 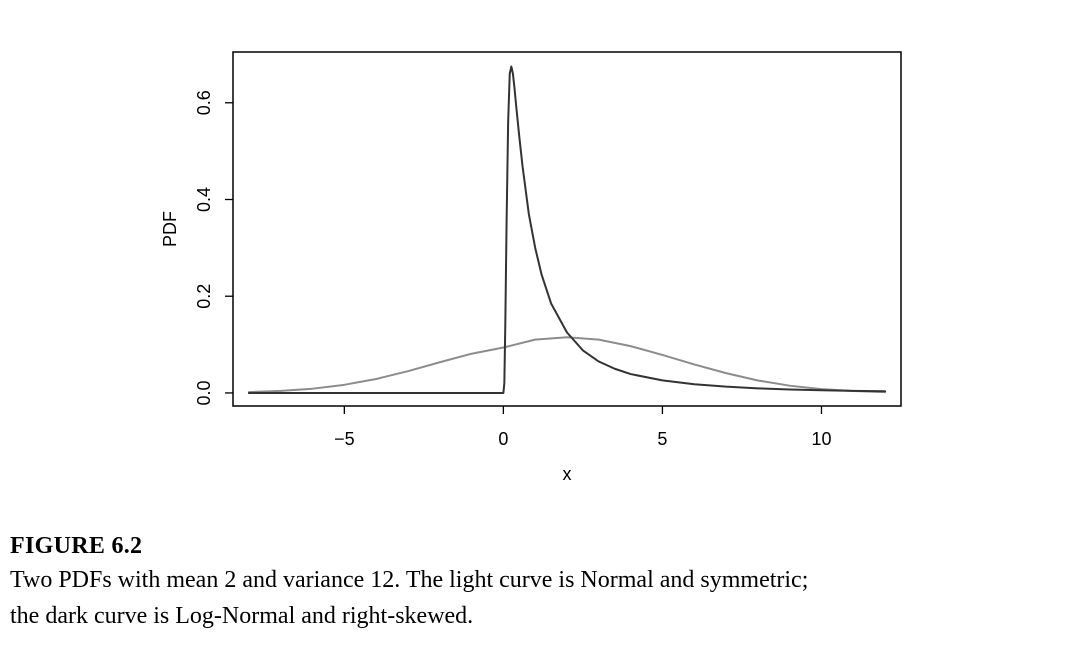 I want to click on y-axis: 0.0 0.2 0.4 0.6, so click(x=213, y=247).